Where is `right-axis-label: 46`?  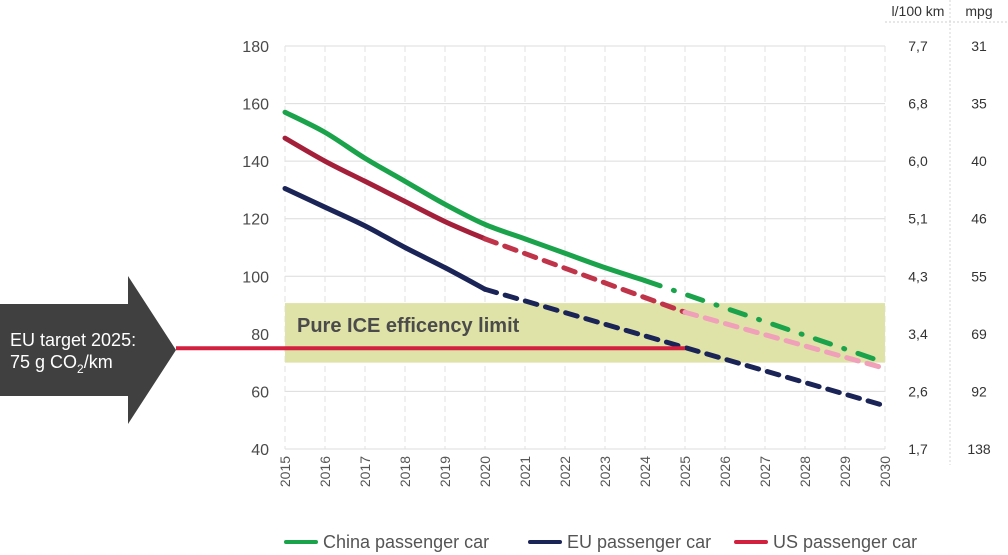 right-axis-label: 46 is located at coordinates (979, 219).